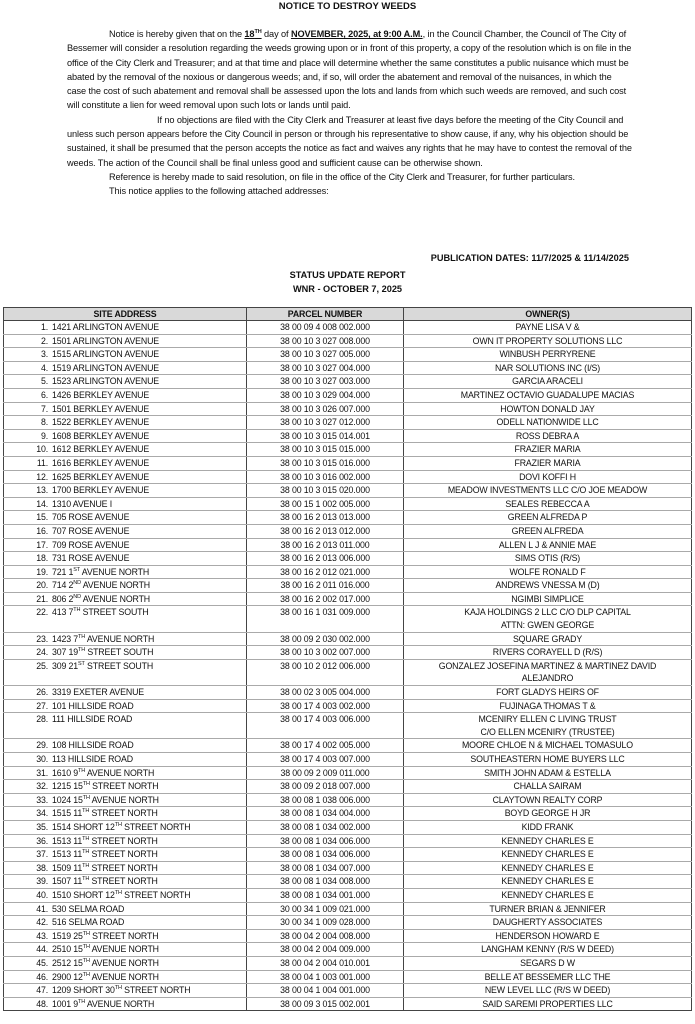  I want to click on owner-cell: BELLE AT BESSEMER LLC THE, so click(547, 977).